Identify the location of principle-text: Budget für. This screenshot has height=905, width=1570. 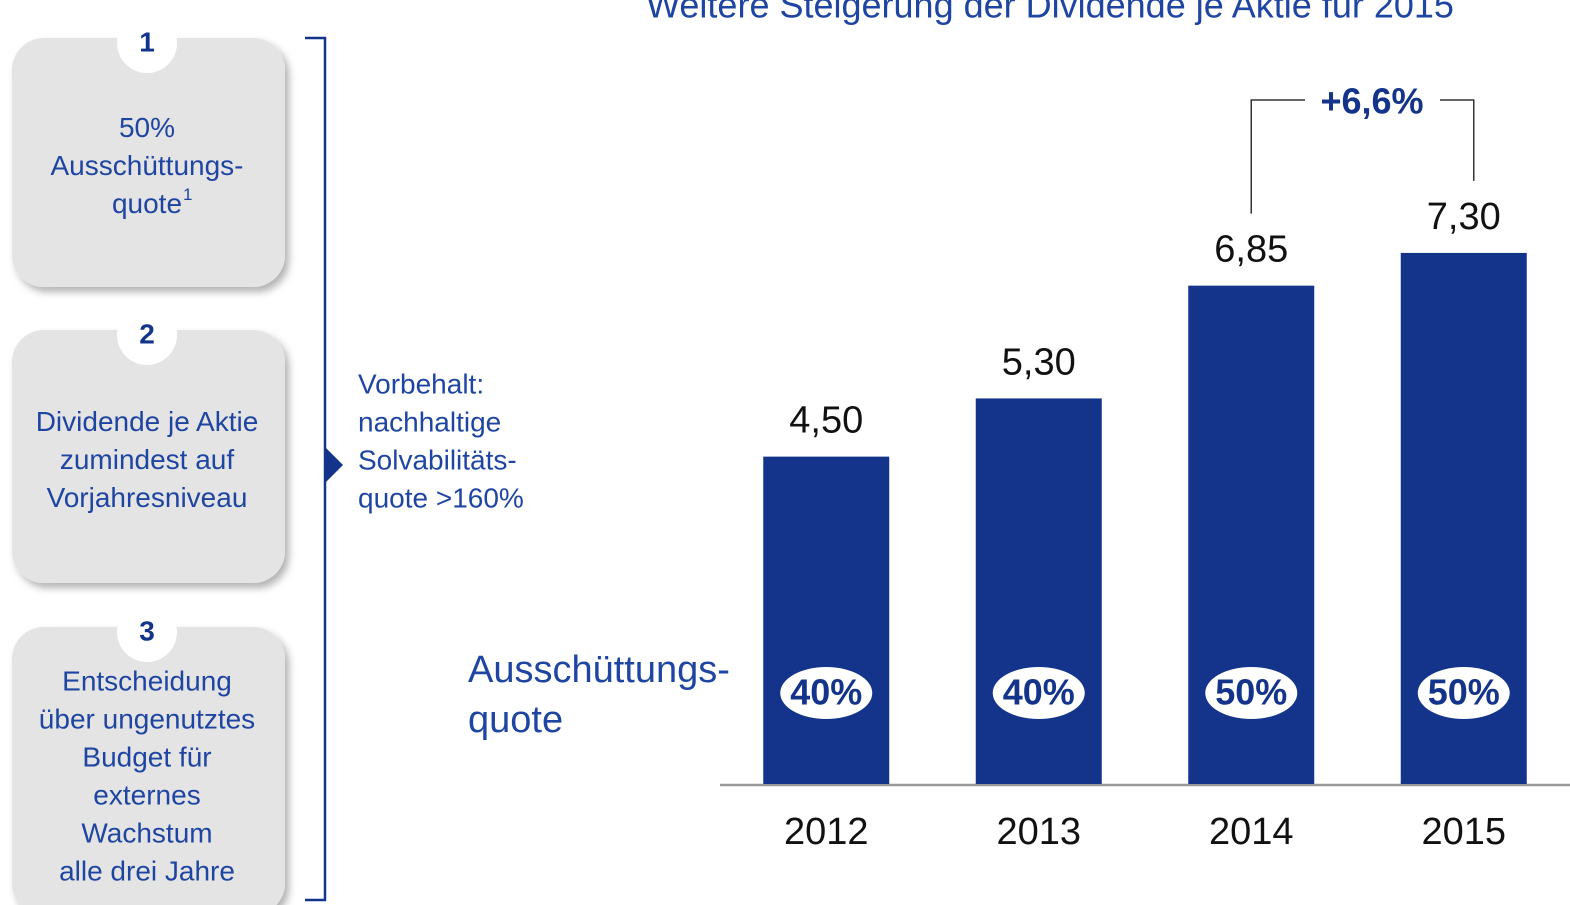
(146, 756).